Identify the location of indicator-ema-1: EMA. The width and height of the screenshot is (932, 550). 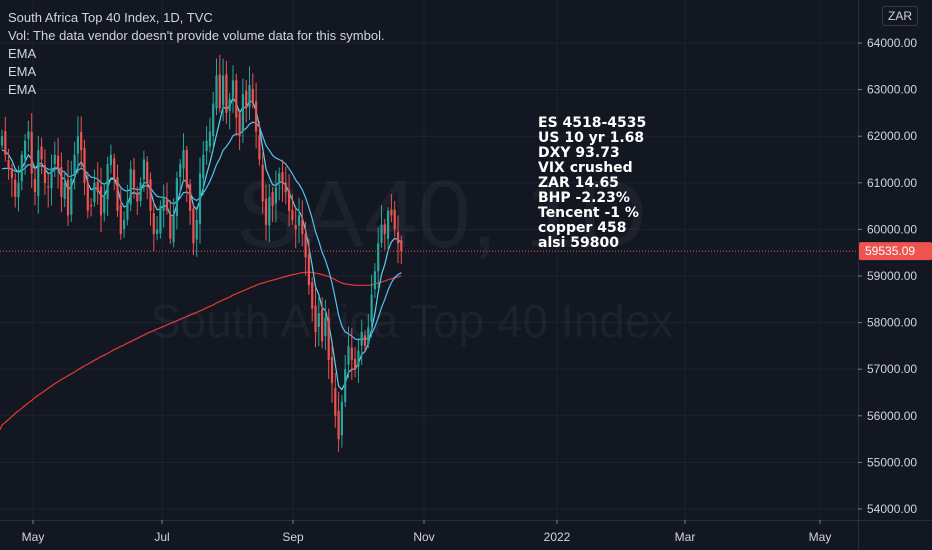
(22, 53).